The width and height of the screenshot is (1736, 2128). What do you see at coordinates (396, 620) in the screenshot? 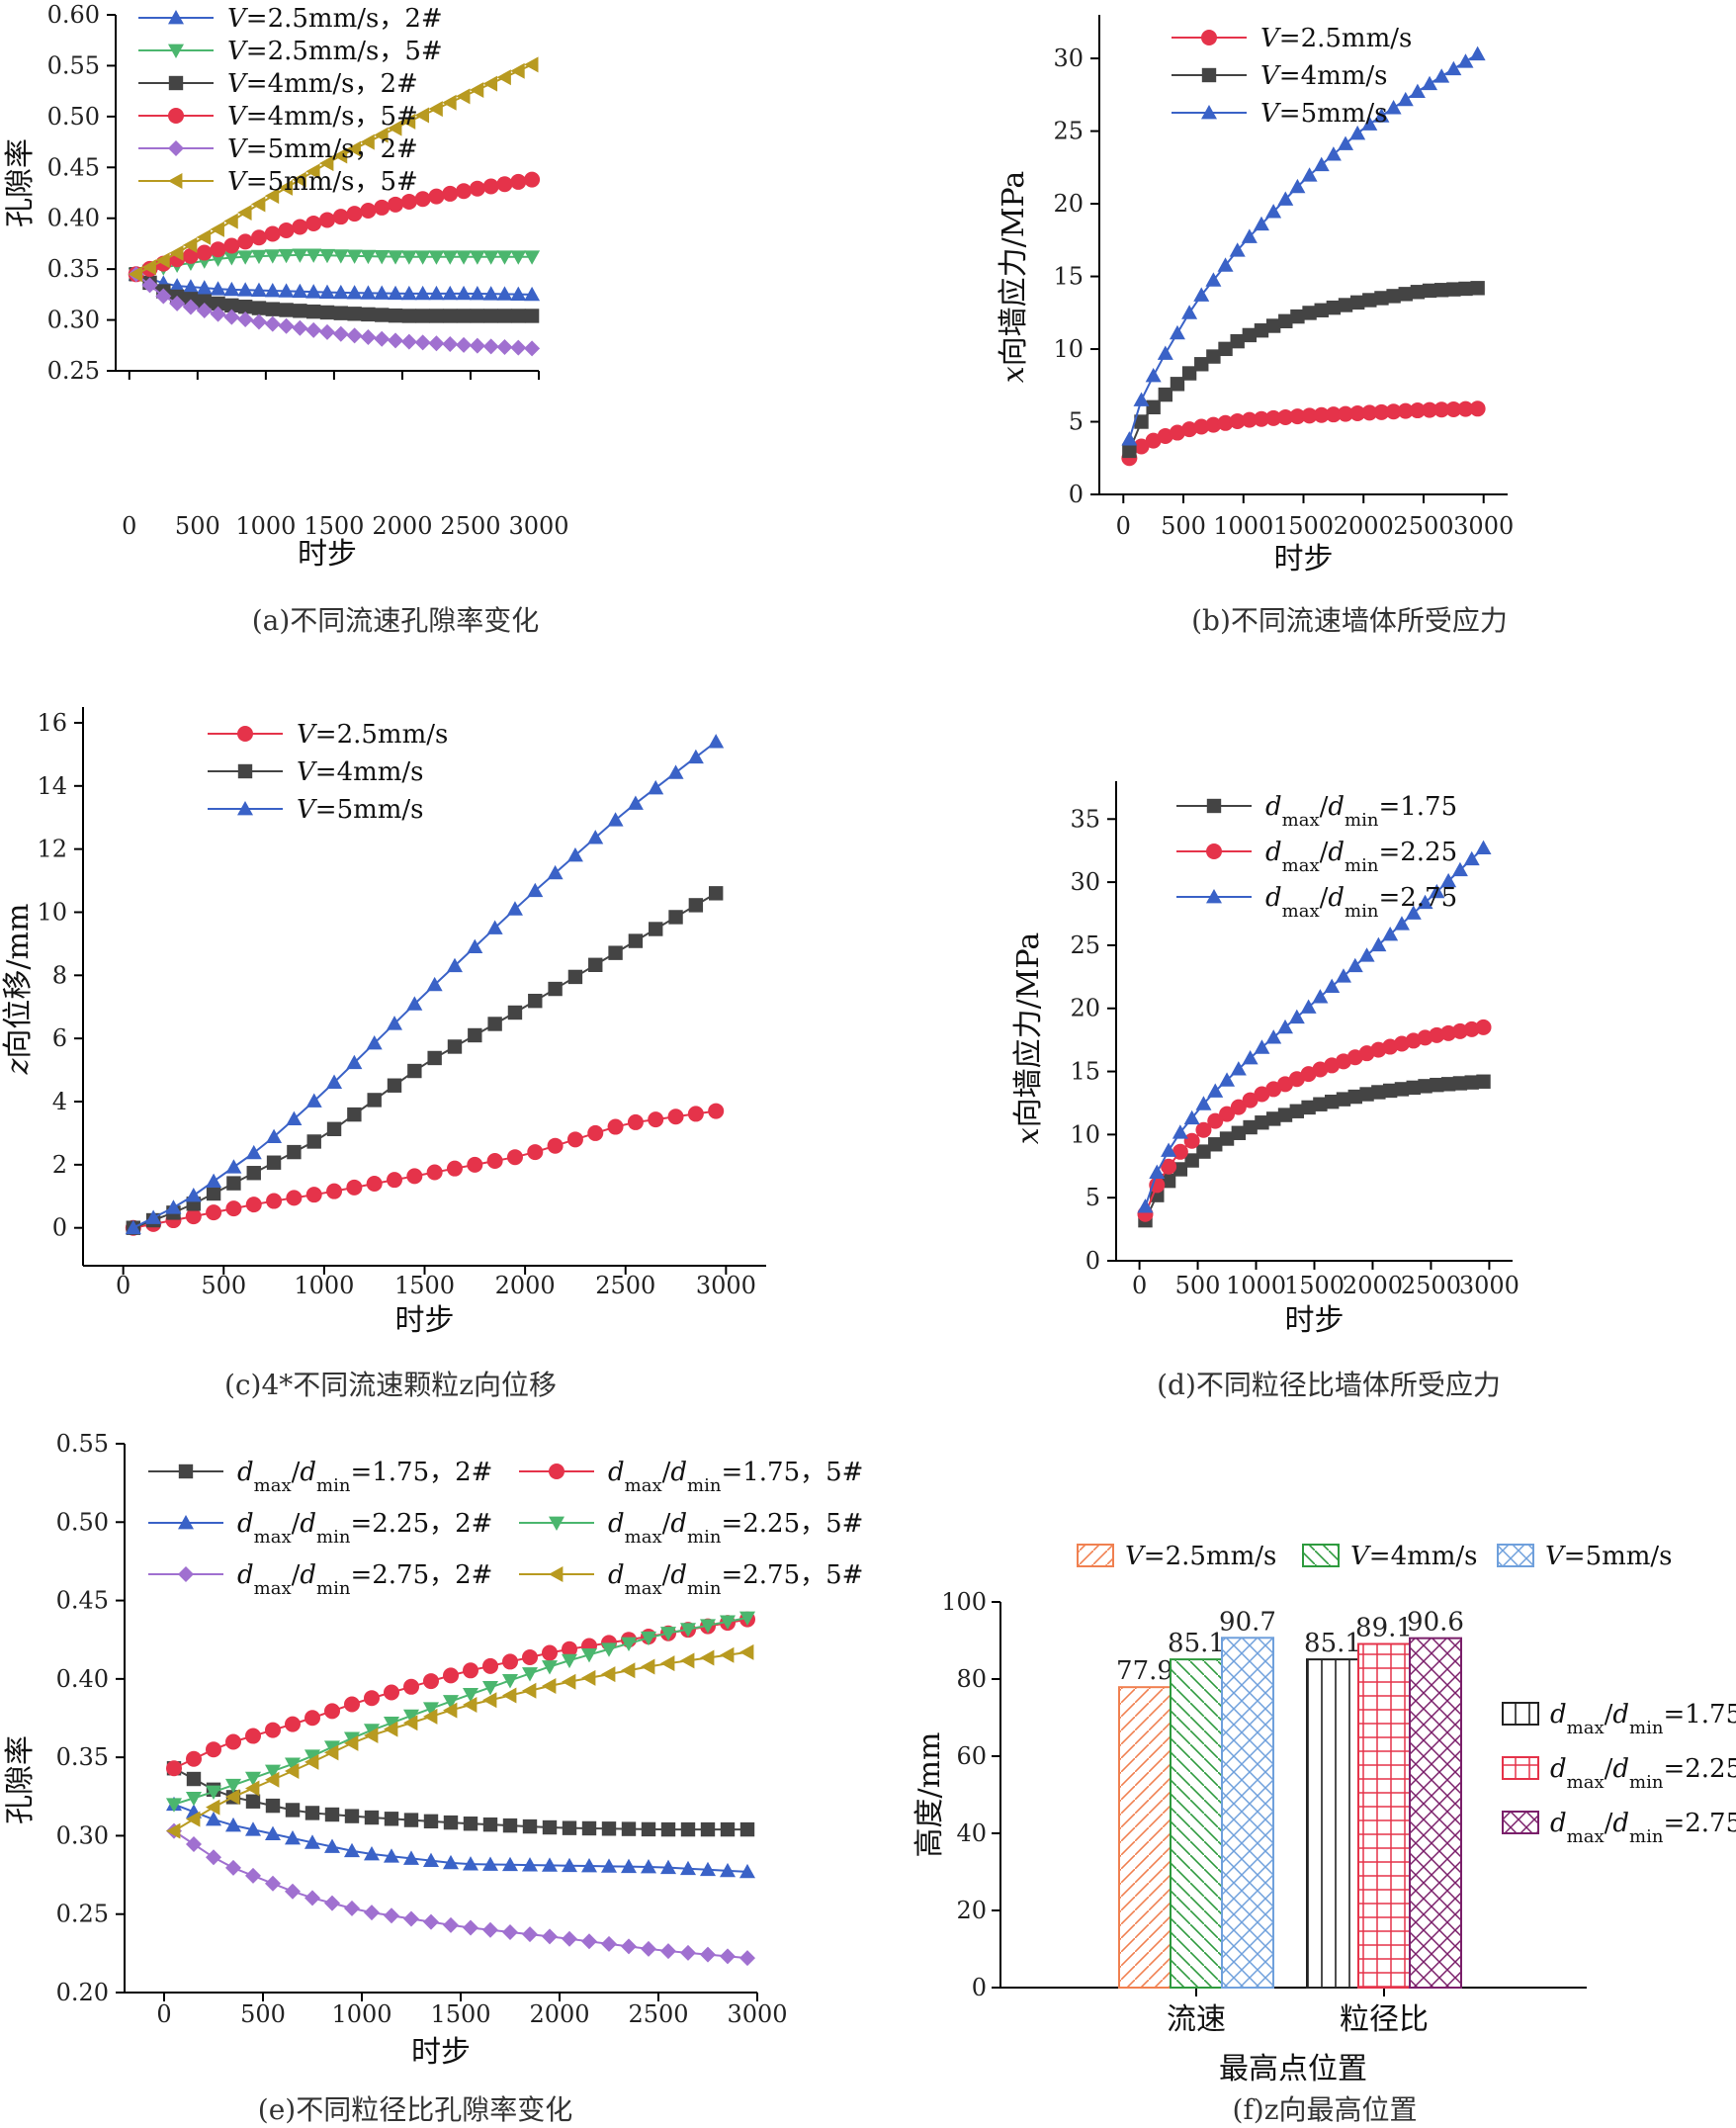
I see `caption-a: (a)不同流速孔隙率变化` at bounding box center [396, 620].